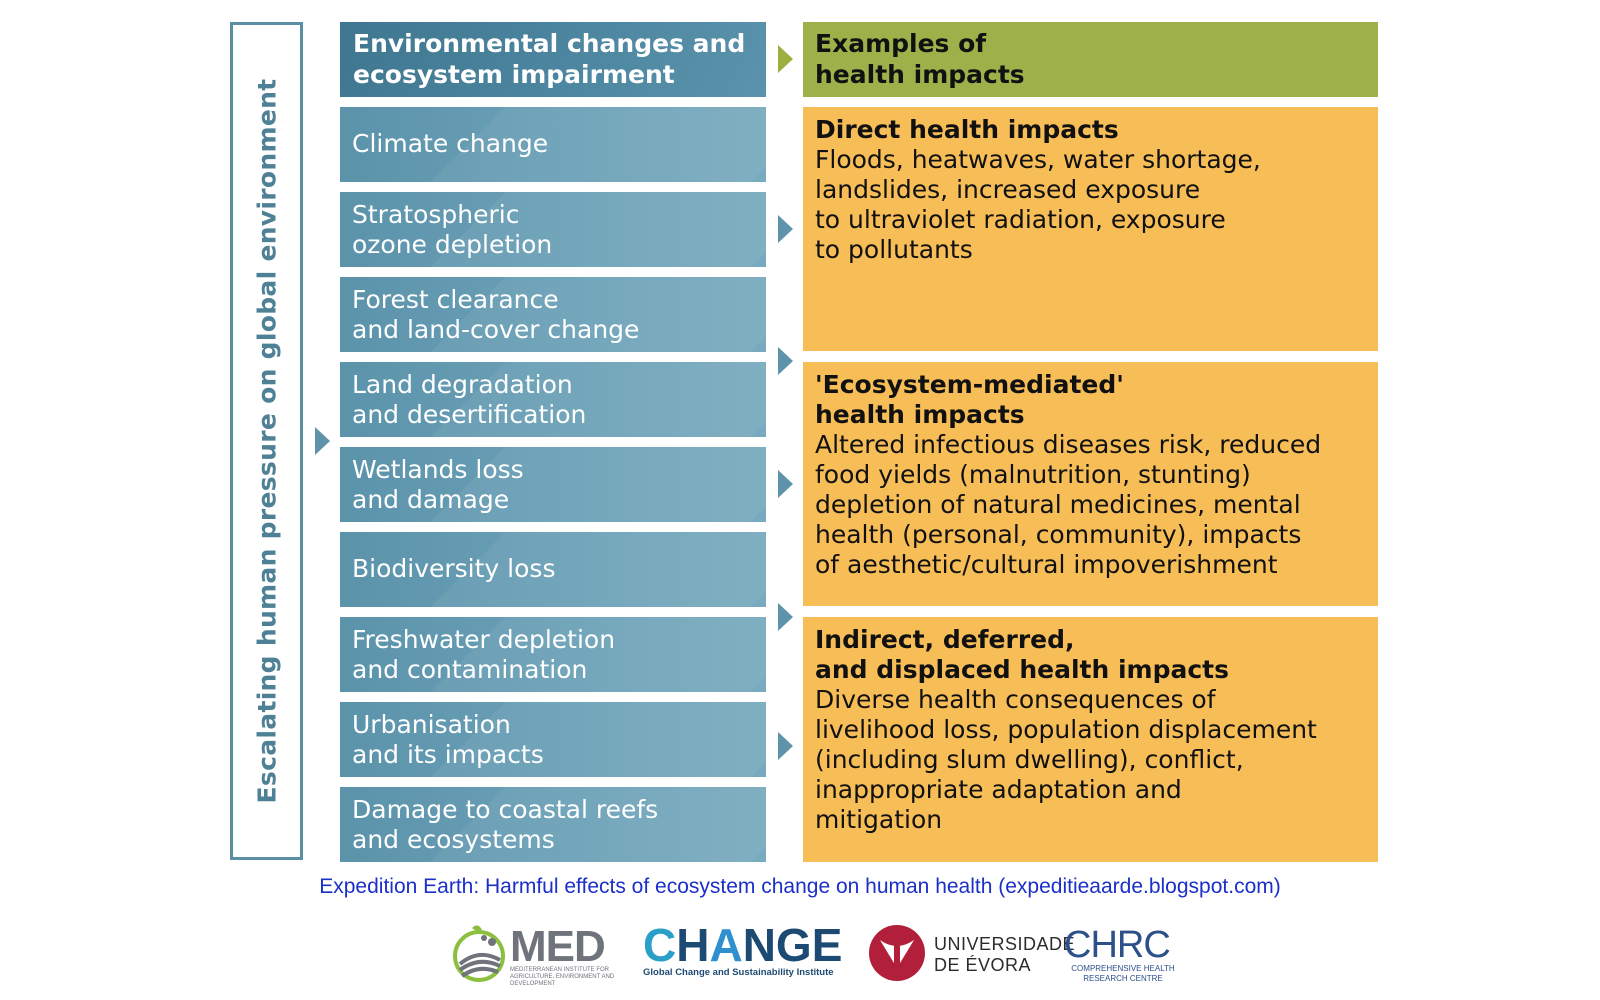  What do you see at coordinates (1005, 944) in the screenshot?
I see `uevora-line: UNIVERSIDADE` at bounding box center [1005, 944].